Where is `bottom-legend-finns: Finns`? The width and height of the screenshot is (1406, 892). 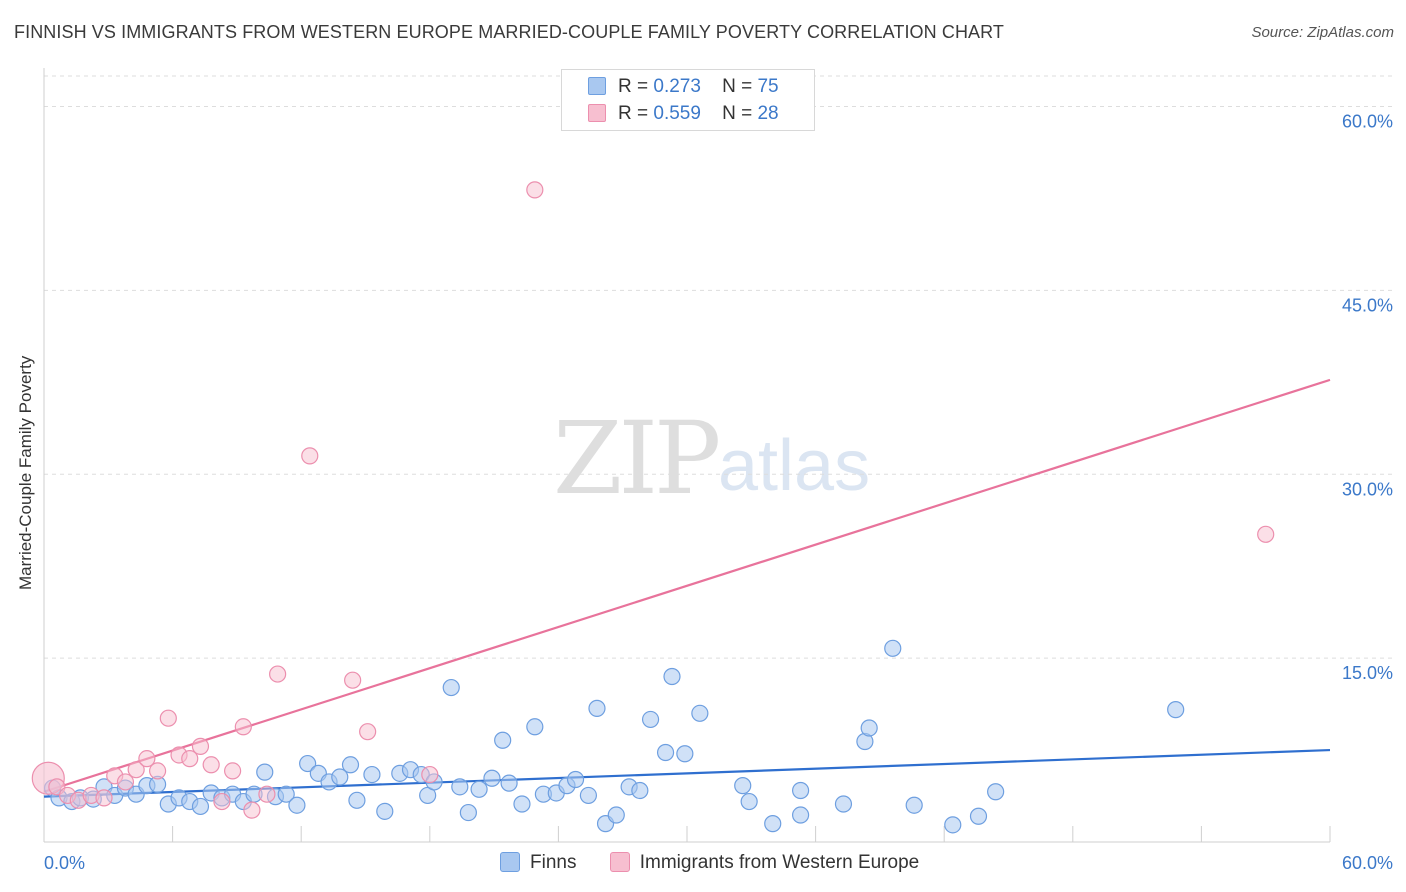
bottom-legend-finns: Finns is located at coordinates (538, 863).